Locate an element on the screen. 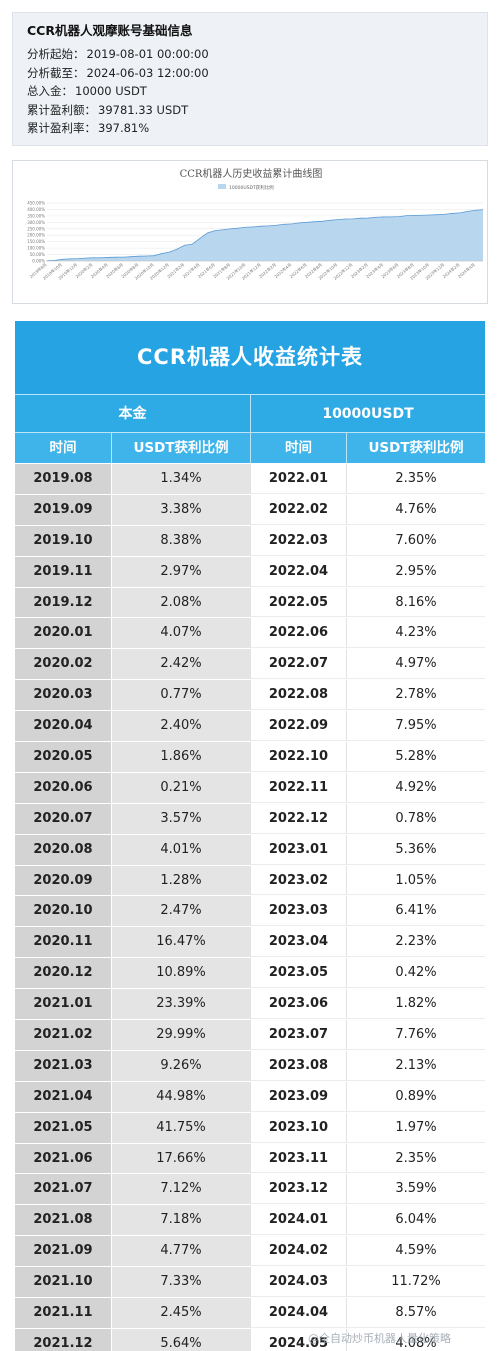  table-row: 2020.06 0.21% 2022.11 4.92% is located at coordinates (250, 787).